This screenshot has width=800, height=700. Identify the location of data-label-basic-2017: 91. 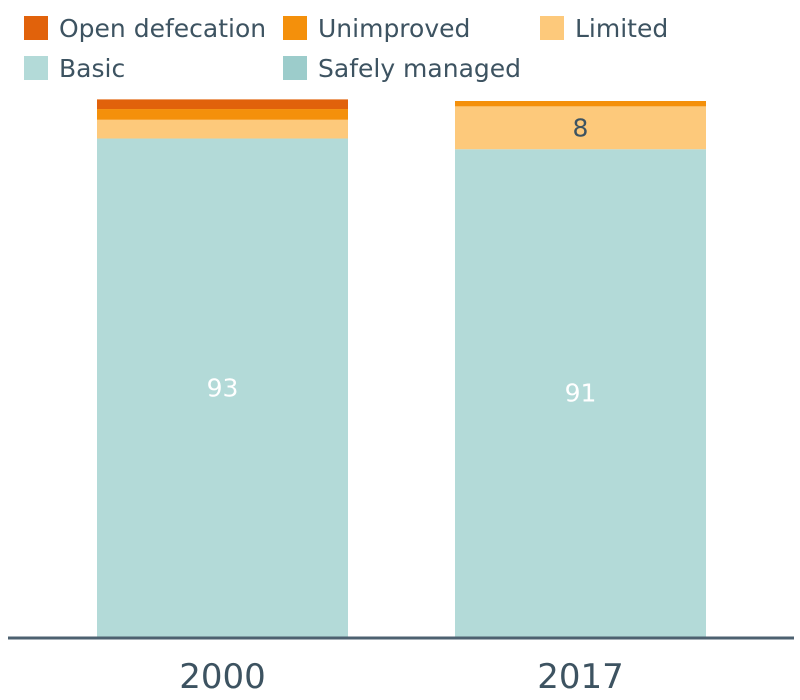
(581, 393).